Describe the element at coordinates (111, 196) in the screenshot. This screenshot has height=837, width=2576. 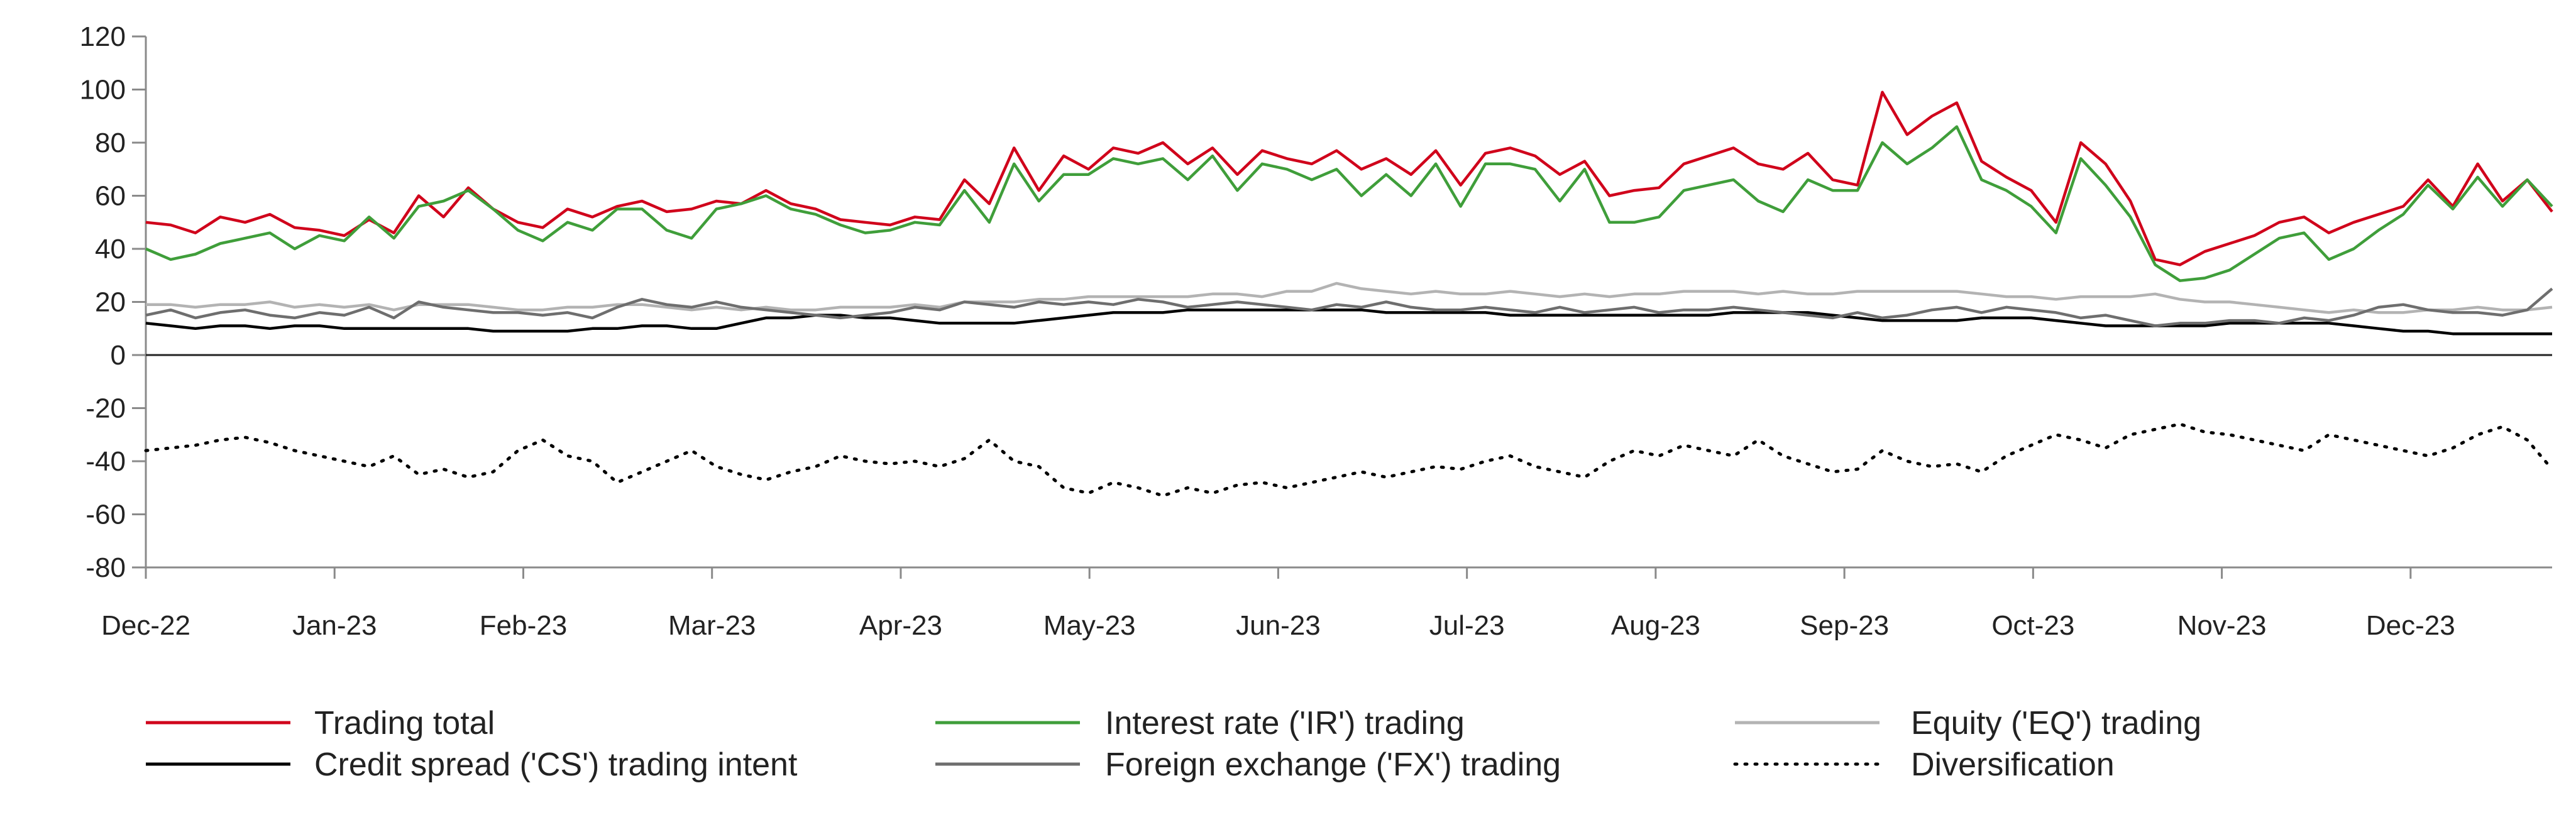
I see `y-tick-label: 60` at that location.